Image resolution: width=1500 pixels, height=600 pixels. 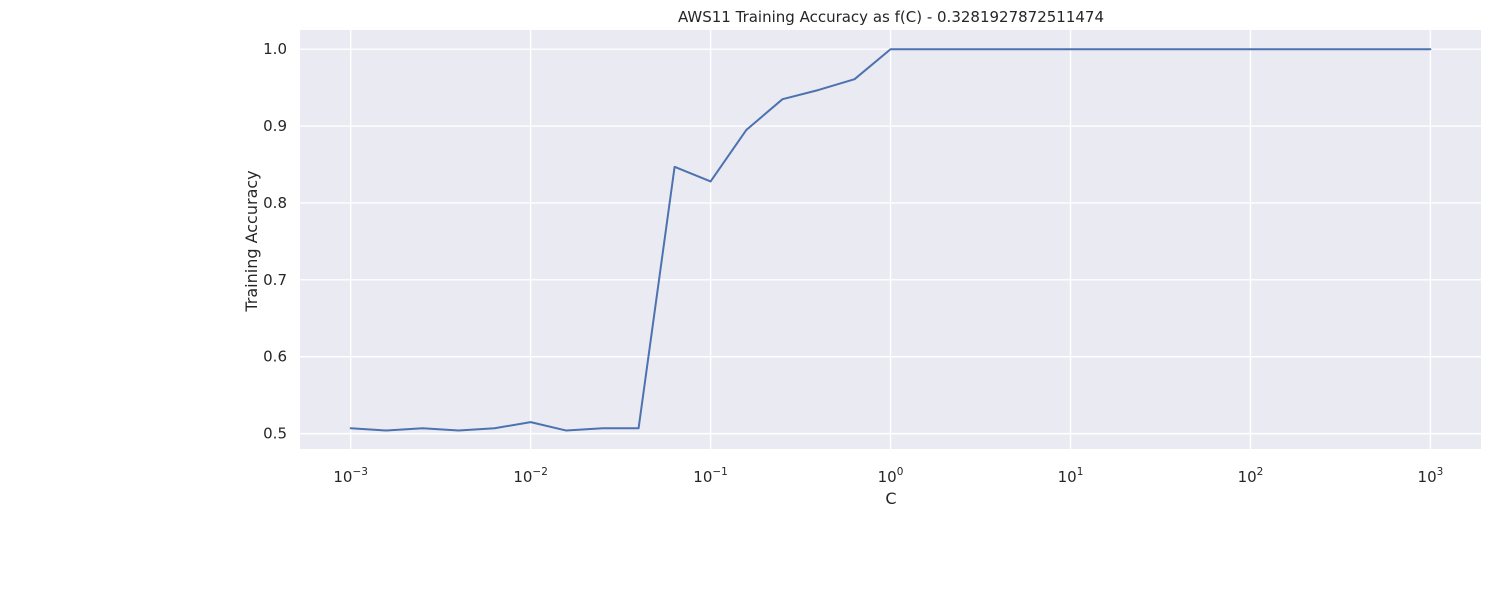 I want to click on x-tick-label: 10², so click(x=1251, y=476).